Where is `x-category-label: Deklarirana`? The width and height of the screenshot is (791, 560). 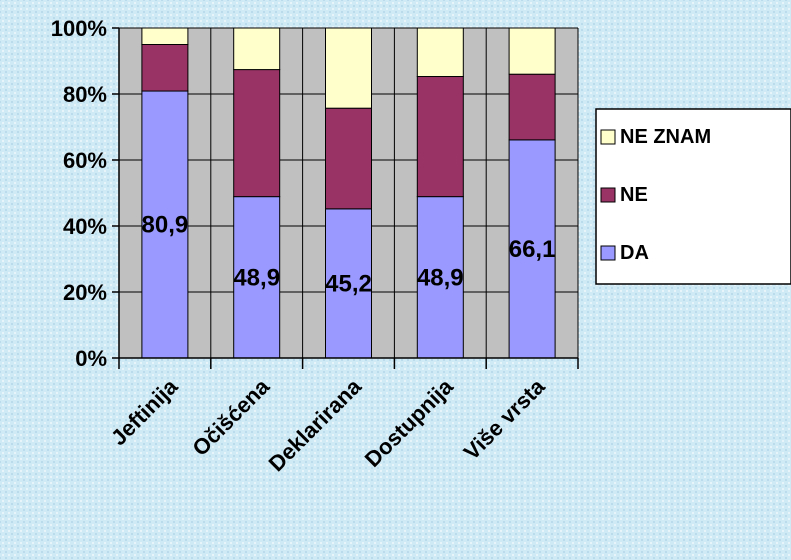
x-category-label: Deklarirana is located at coordinates (315, 424).